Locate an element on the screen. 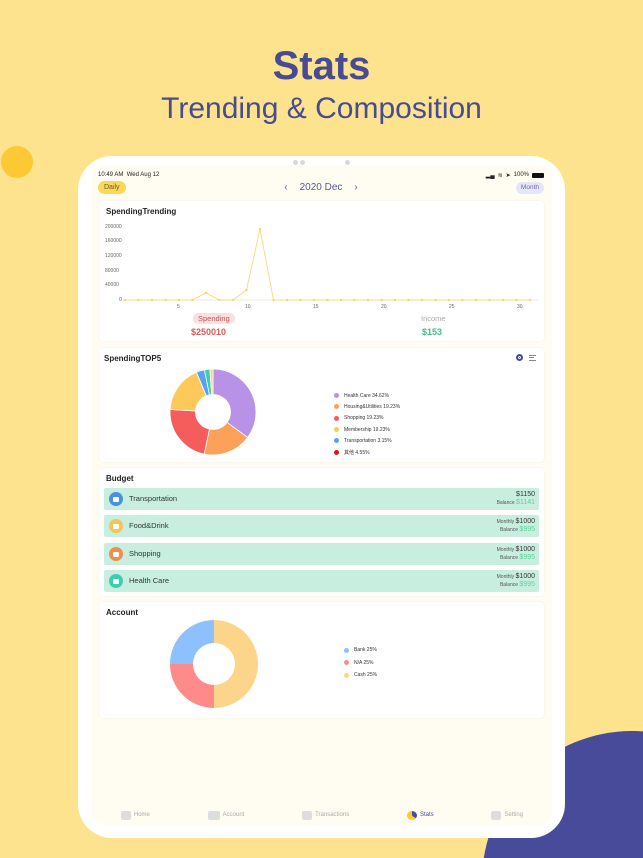  legend-label: Membership 19.23% is located at coordinates (367, 429).